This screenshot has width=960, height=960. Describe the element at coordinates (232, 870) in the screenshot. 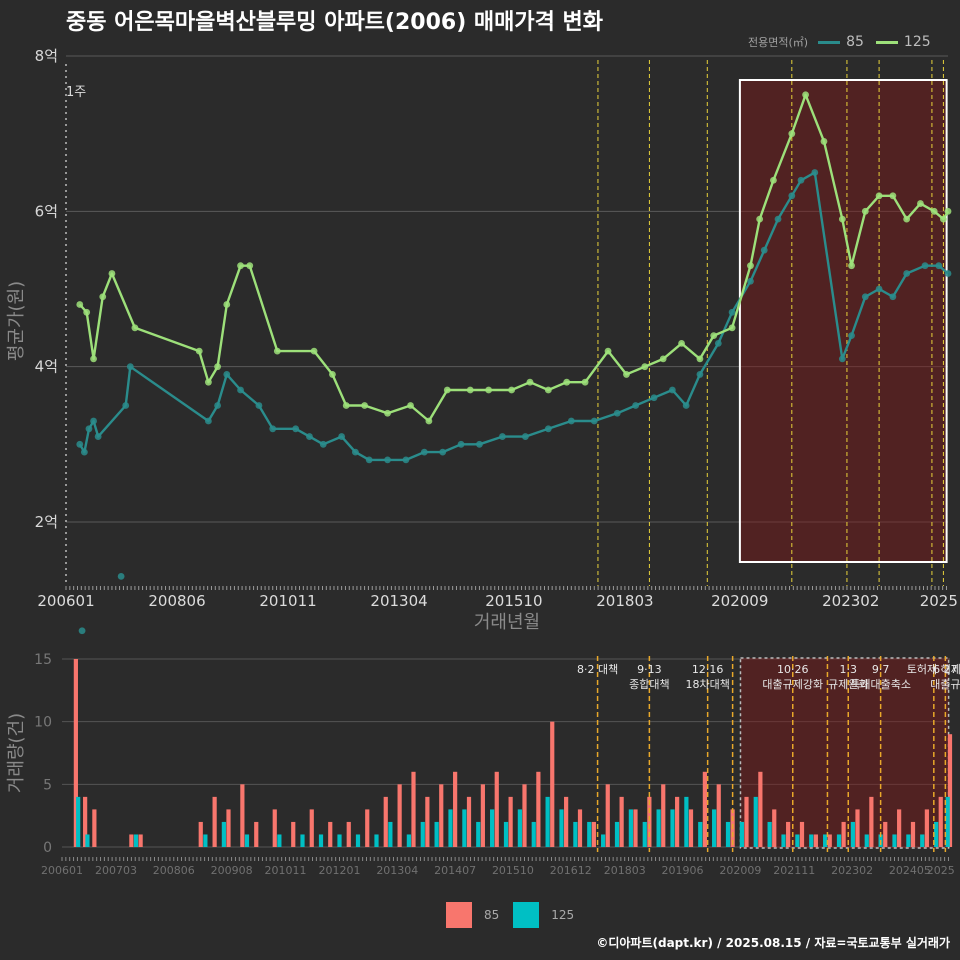

I see `x-tick-label: 200908` at that location.